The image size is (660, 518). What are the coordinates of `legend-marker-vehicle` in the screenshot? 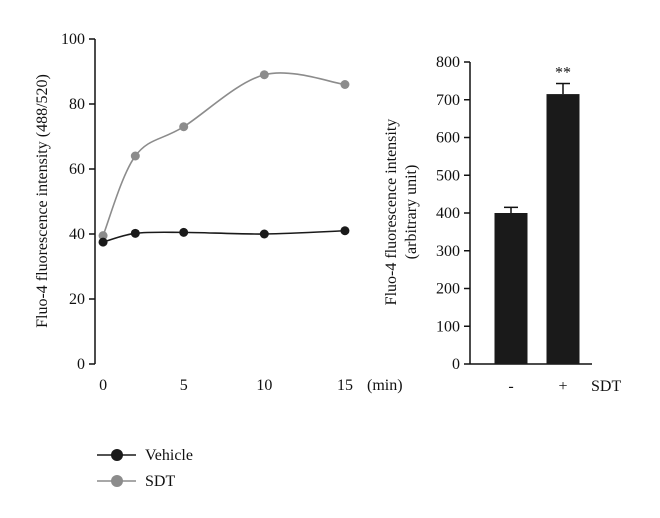 It's located at (117, 455).